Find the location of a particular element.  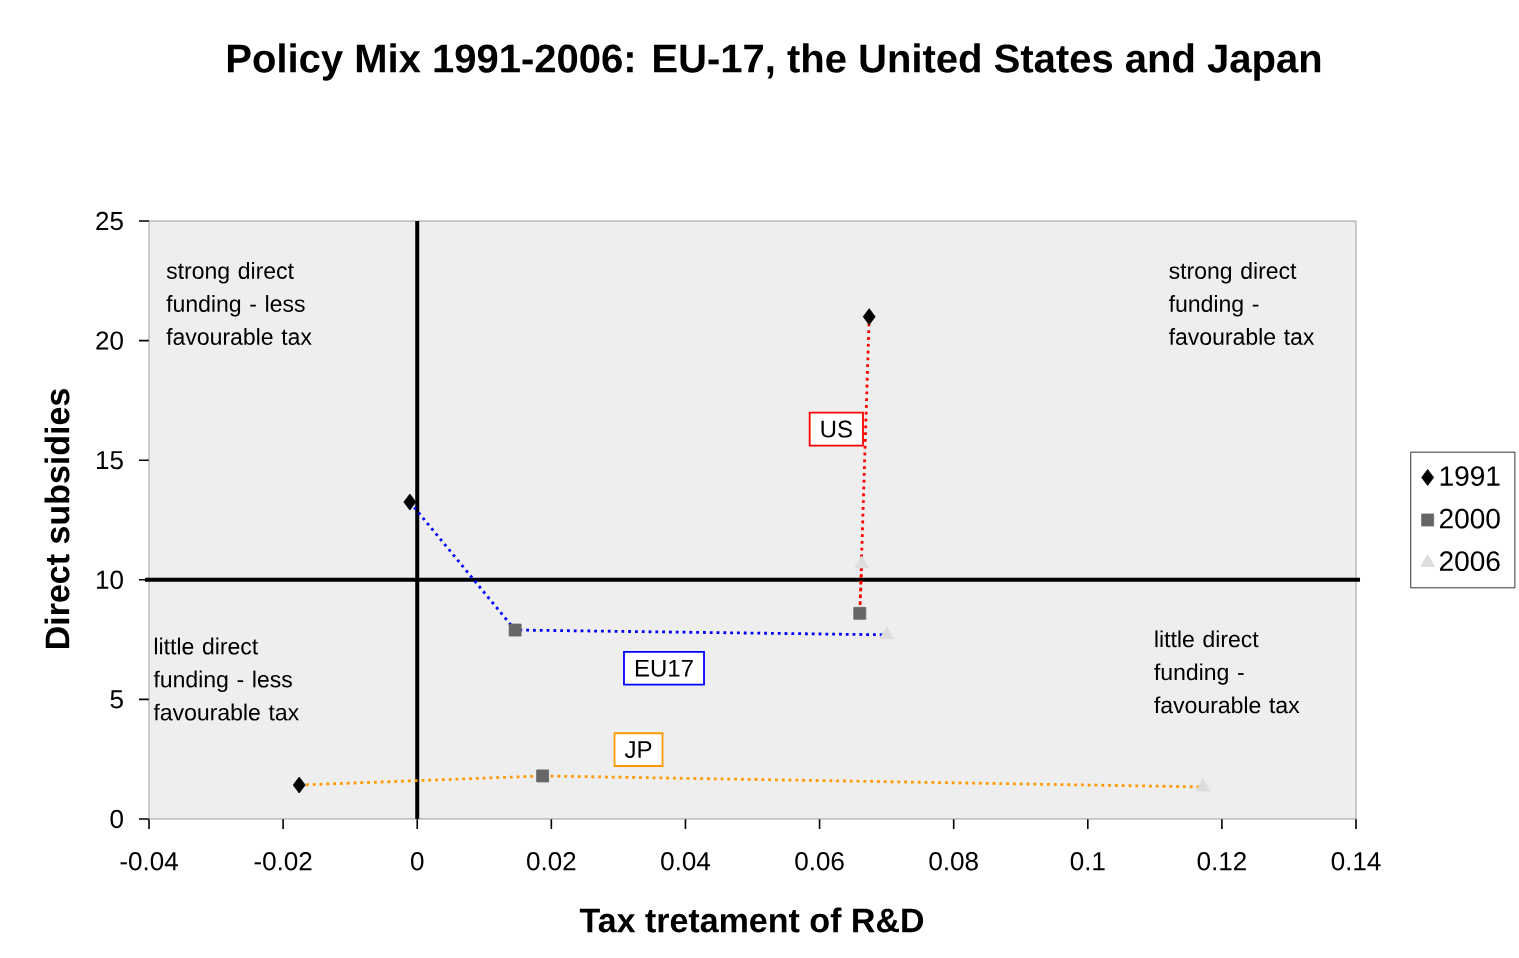

legend-label: 1991 is located at coordinates (1470, 476).